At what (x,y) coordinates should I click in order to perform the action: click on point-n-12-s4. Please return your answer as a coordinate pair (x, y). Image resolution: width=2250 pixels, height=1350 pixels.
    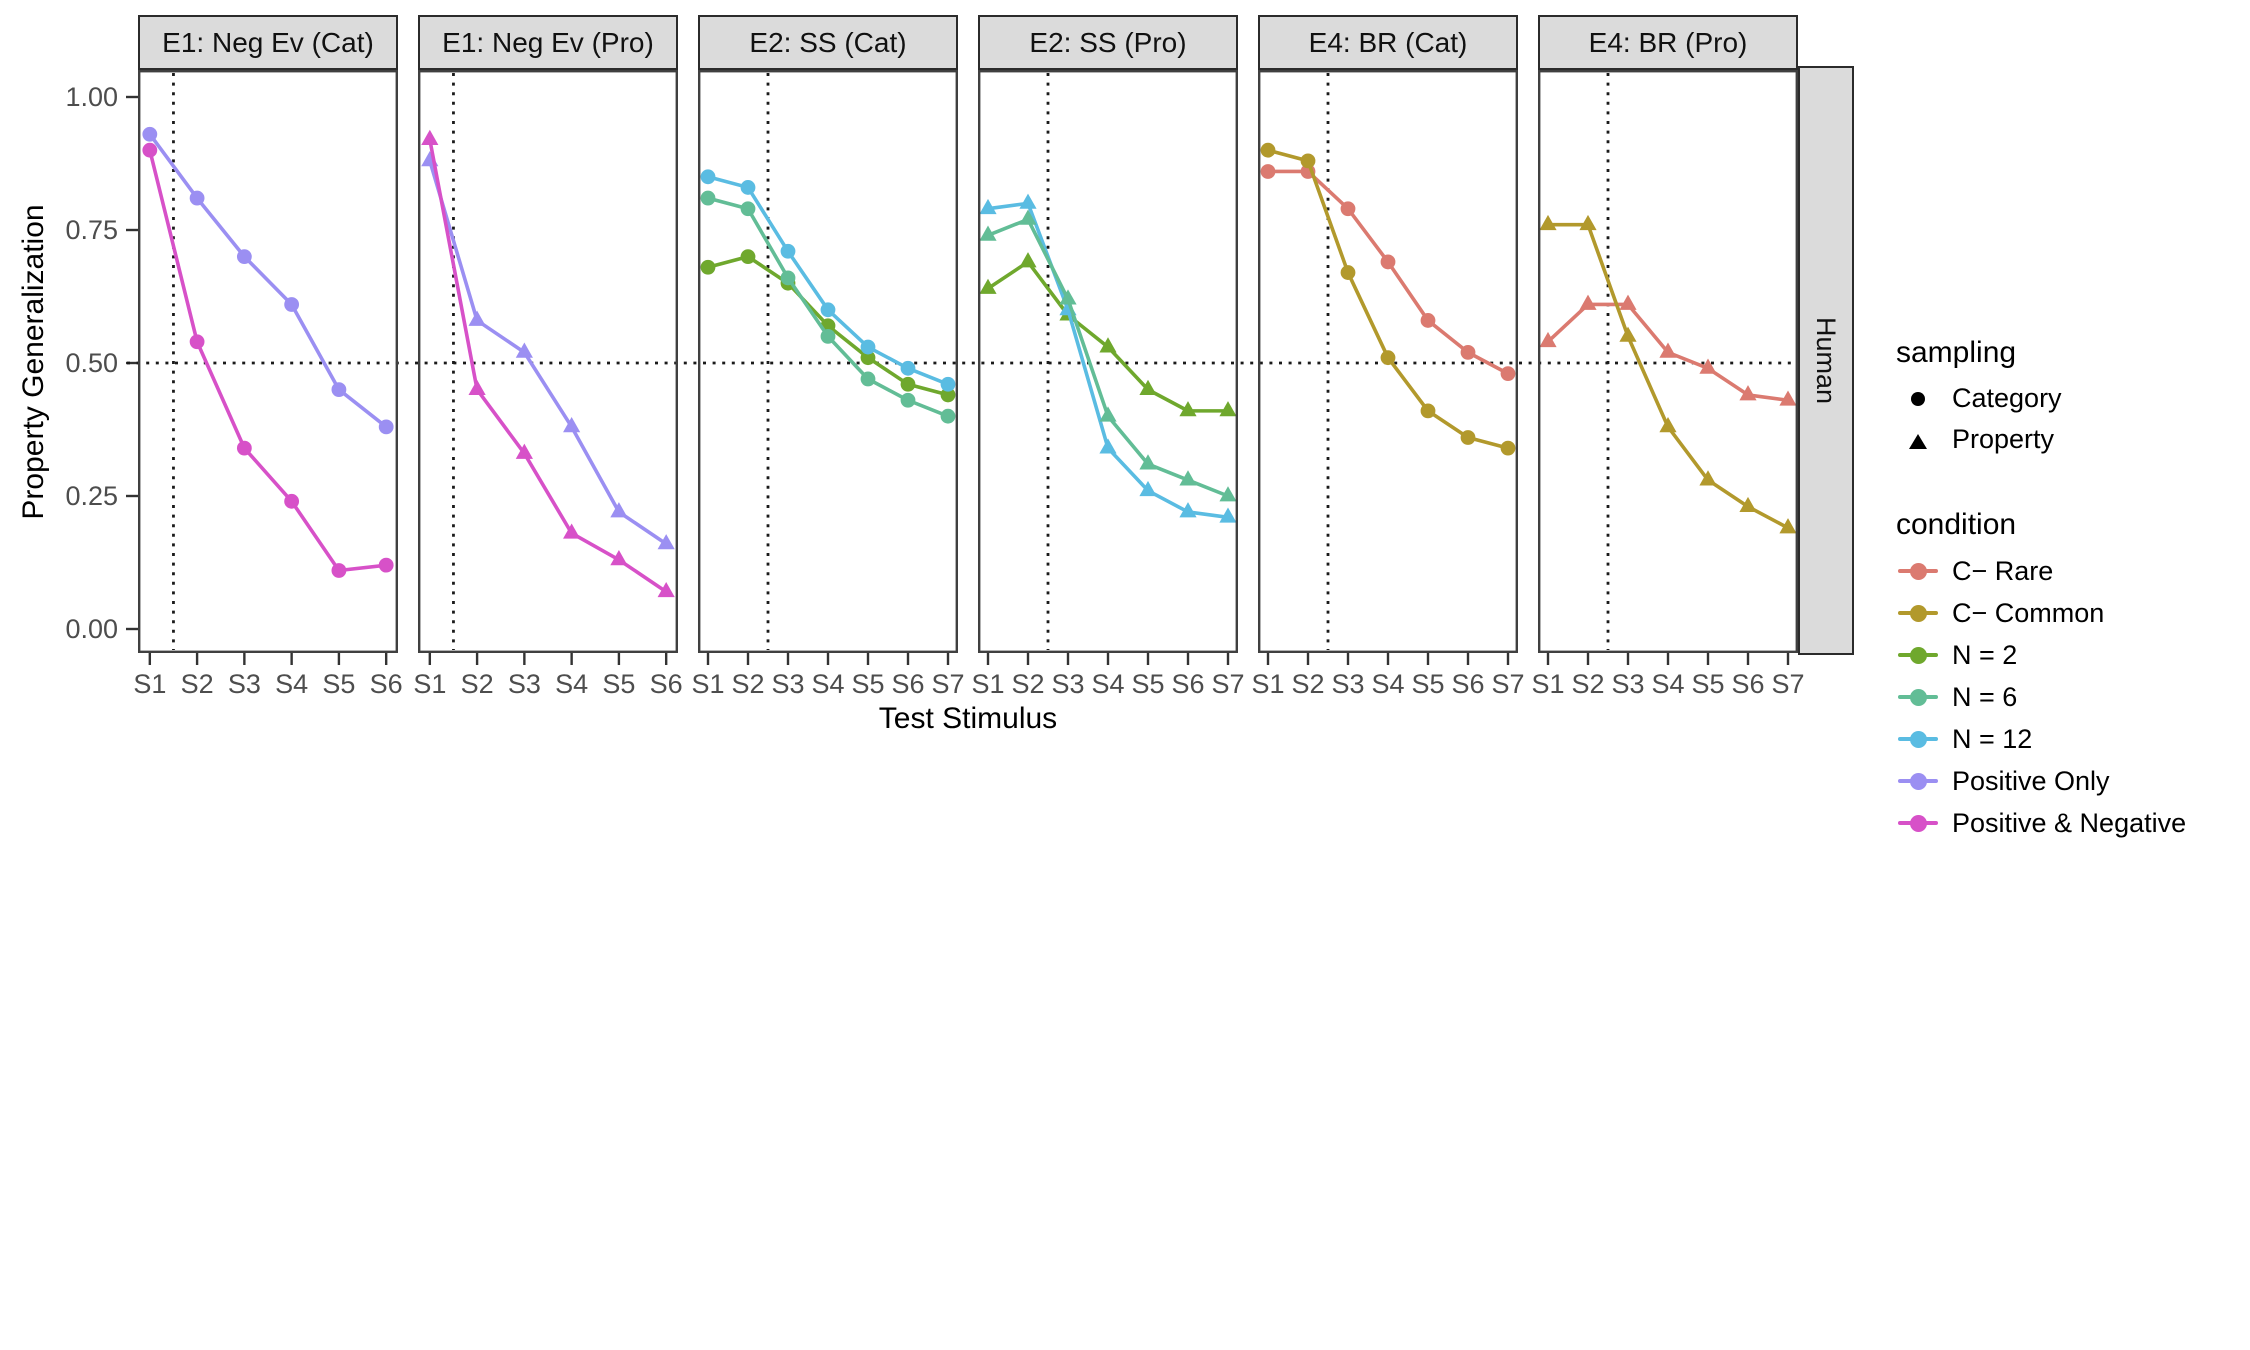
    Looking at the image, I should click on (828, 310).